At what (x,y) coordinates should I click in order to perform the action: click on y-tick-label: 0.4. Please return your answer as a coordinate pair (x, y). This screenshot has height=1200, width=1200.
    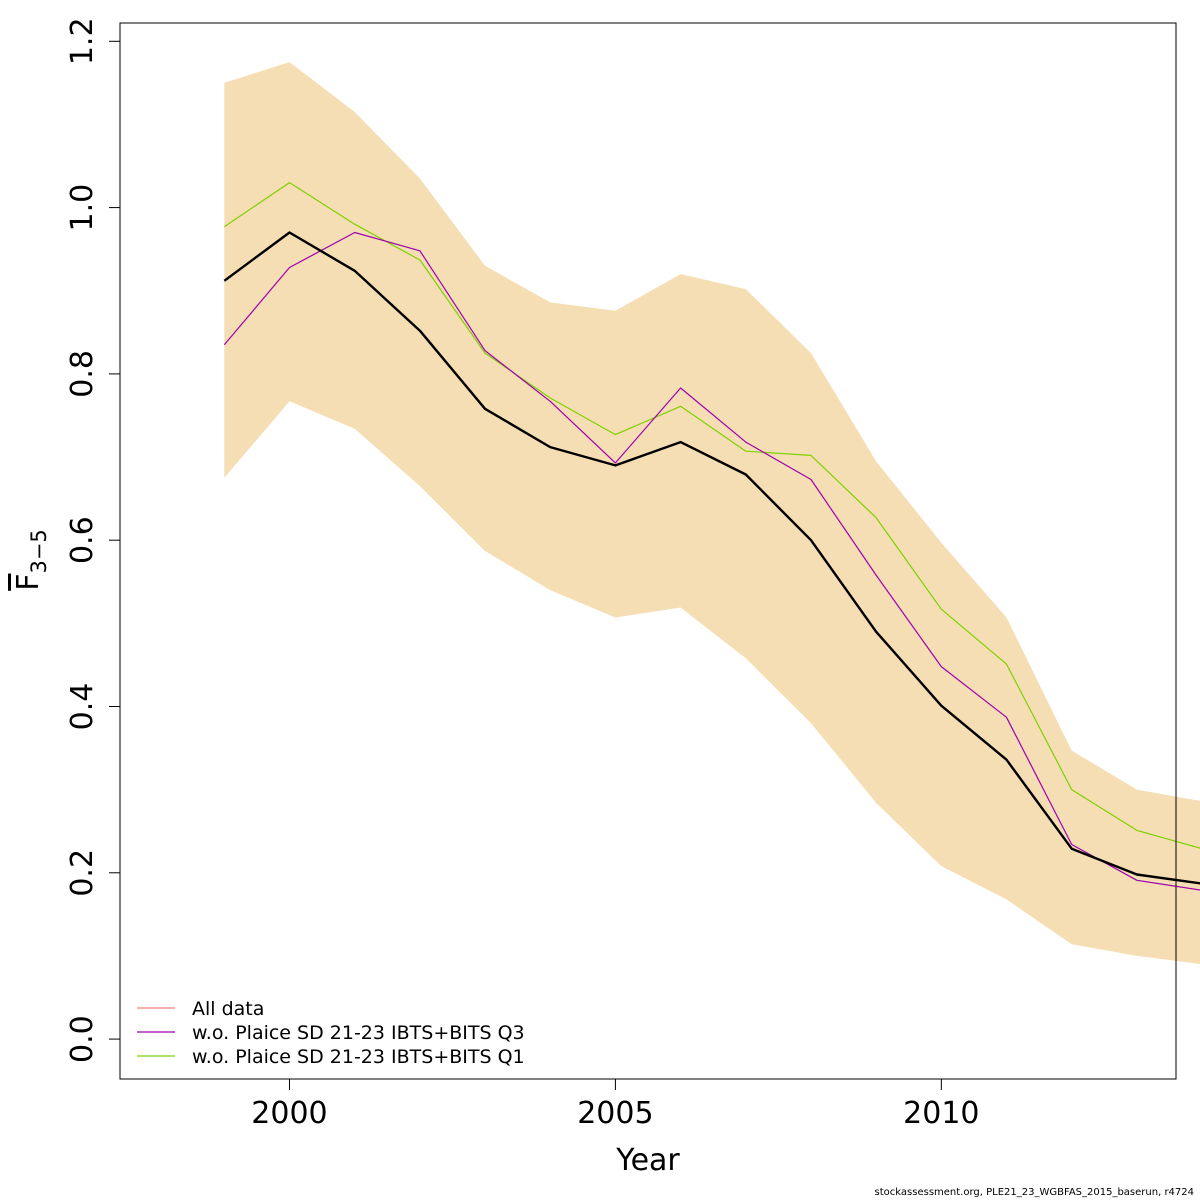
    Looking at the image, I should click on (82, 707).